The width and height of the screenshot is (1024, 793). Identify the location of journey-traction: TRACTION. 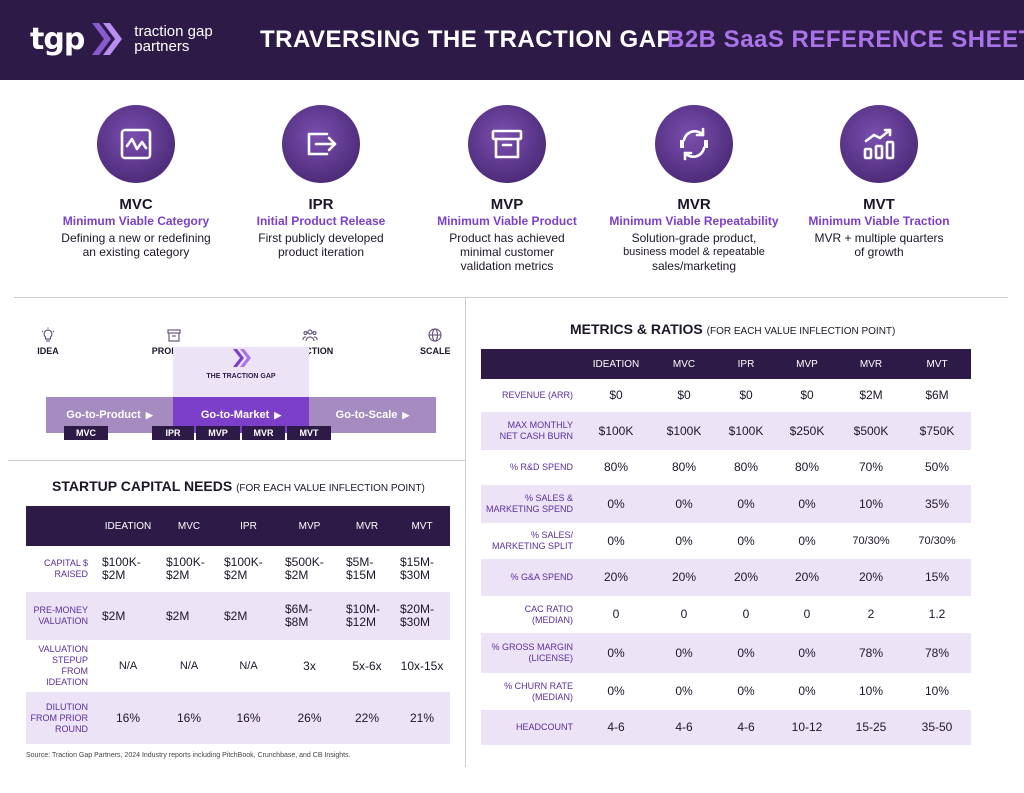
(310, 341).